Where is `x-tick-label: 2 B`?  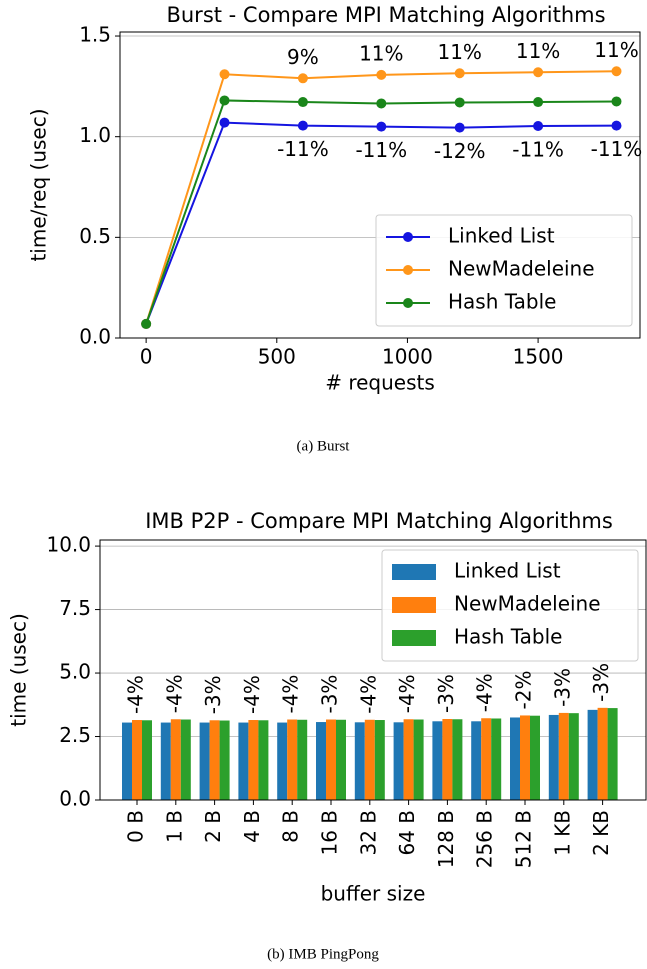
x-tick-label: 2 B is located at coordinates (213, 826).